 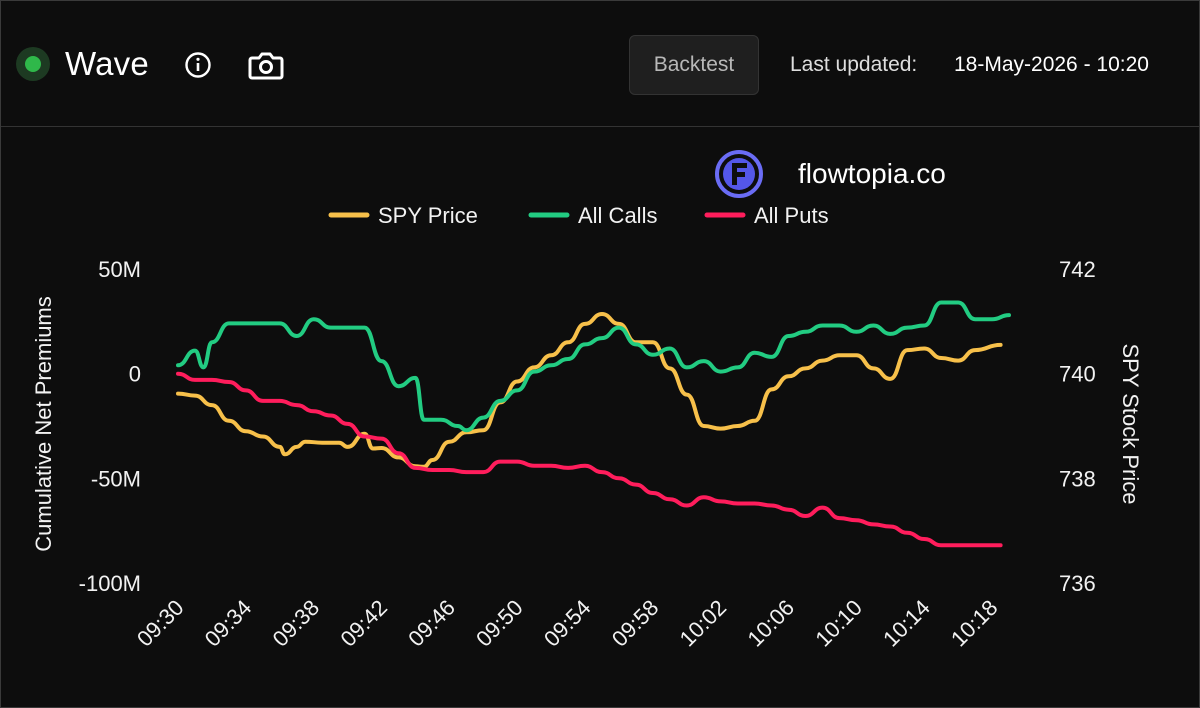 I want to click on y-right-tick-label: 736, so click(x=1077, y=583).